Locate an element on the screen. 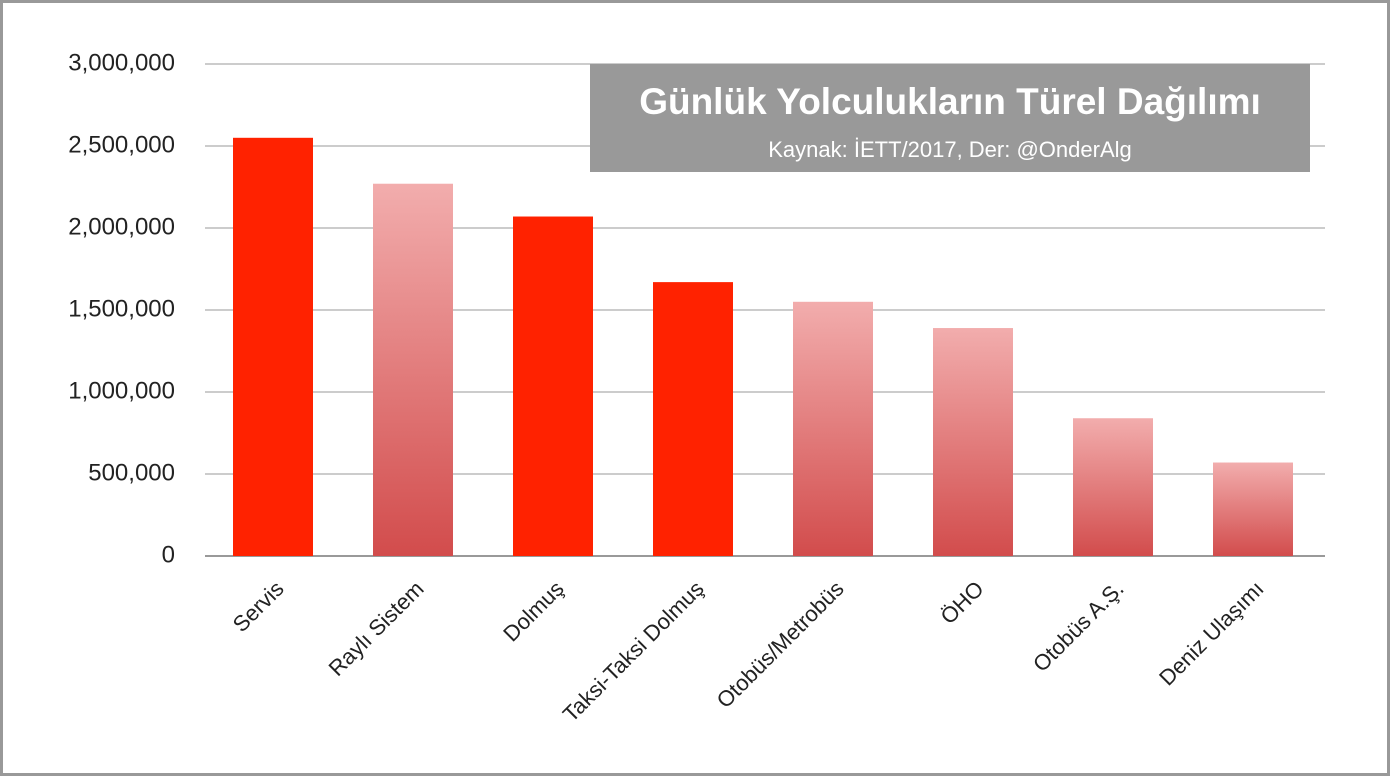 Image resolution: width=1390 pixels, height=776 pixels. y-tick-label: 0 is located at coordinates (168, 554).